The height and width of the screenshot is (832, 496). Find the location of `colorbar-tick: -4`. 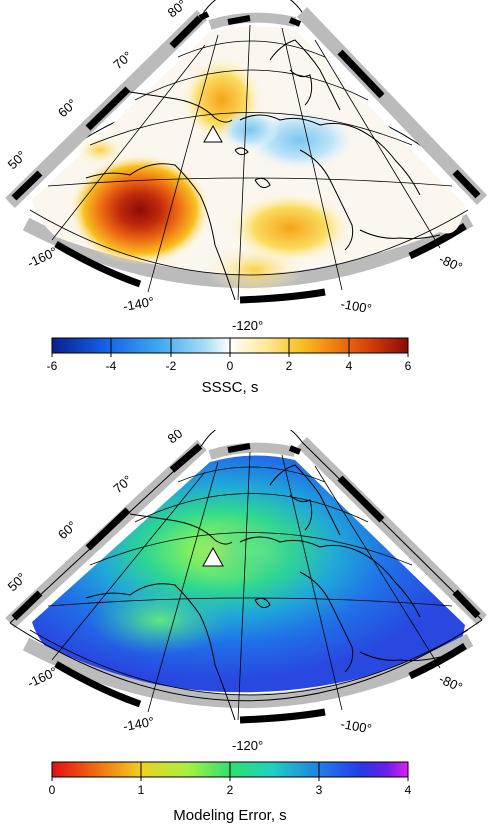

colorbar-tick: -4 is located at coordinates (111, 366).